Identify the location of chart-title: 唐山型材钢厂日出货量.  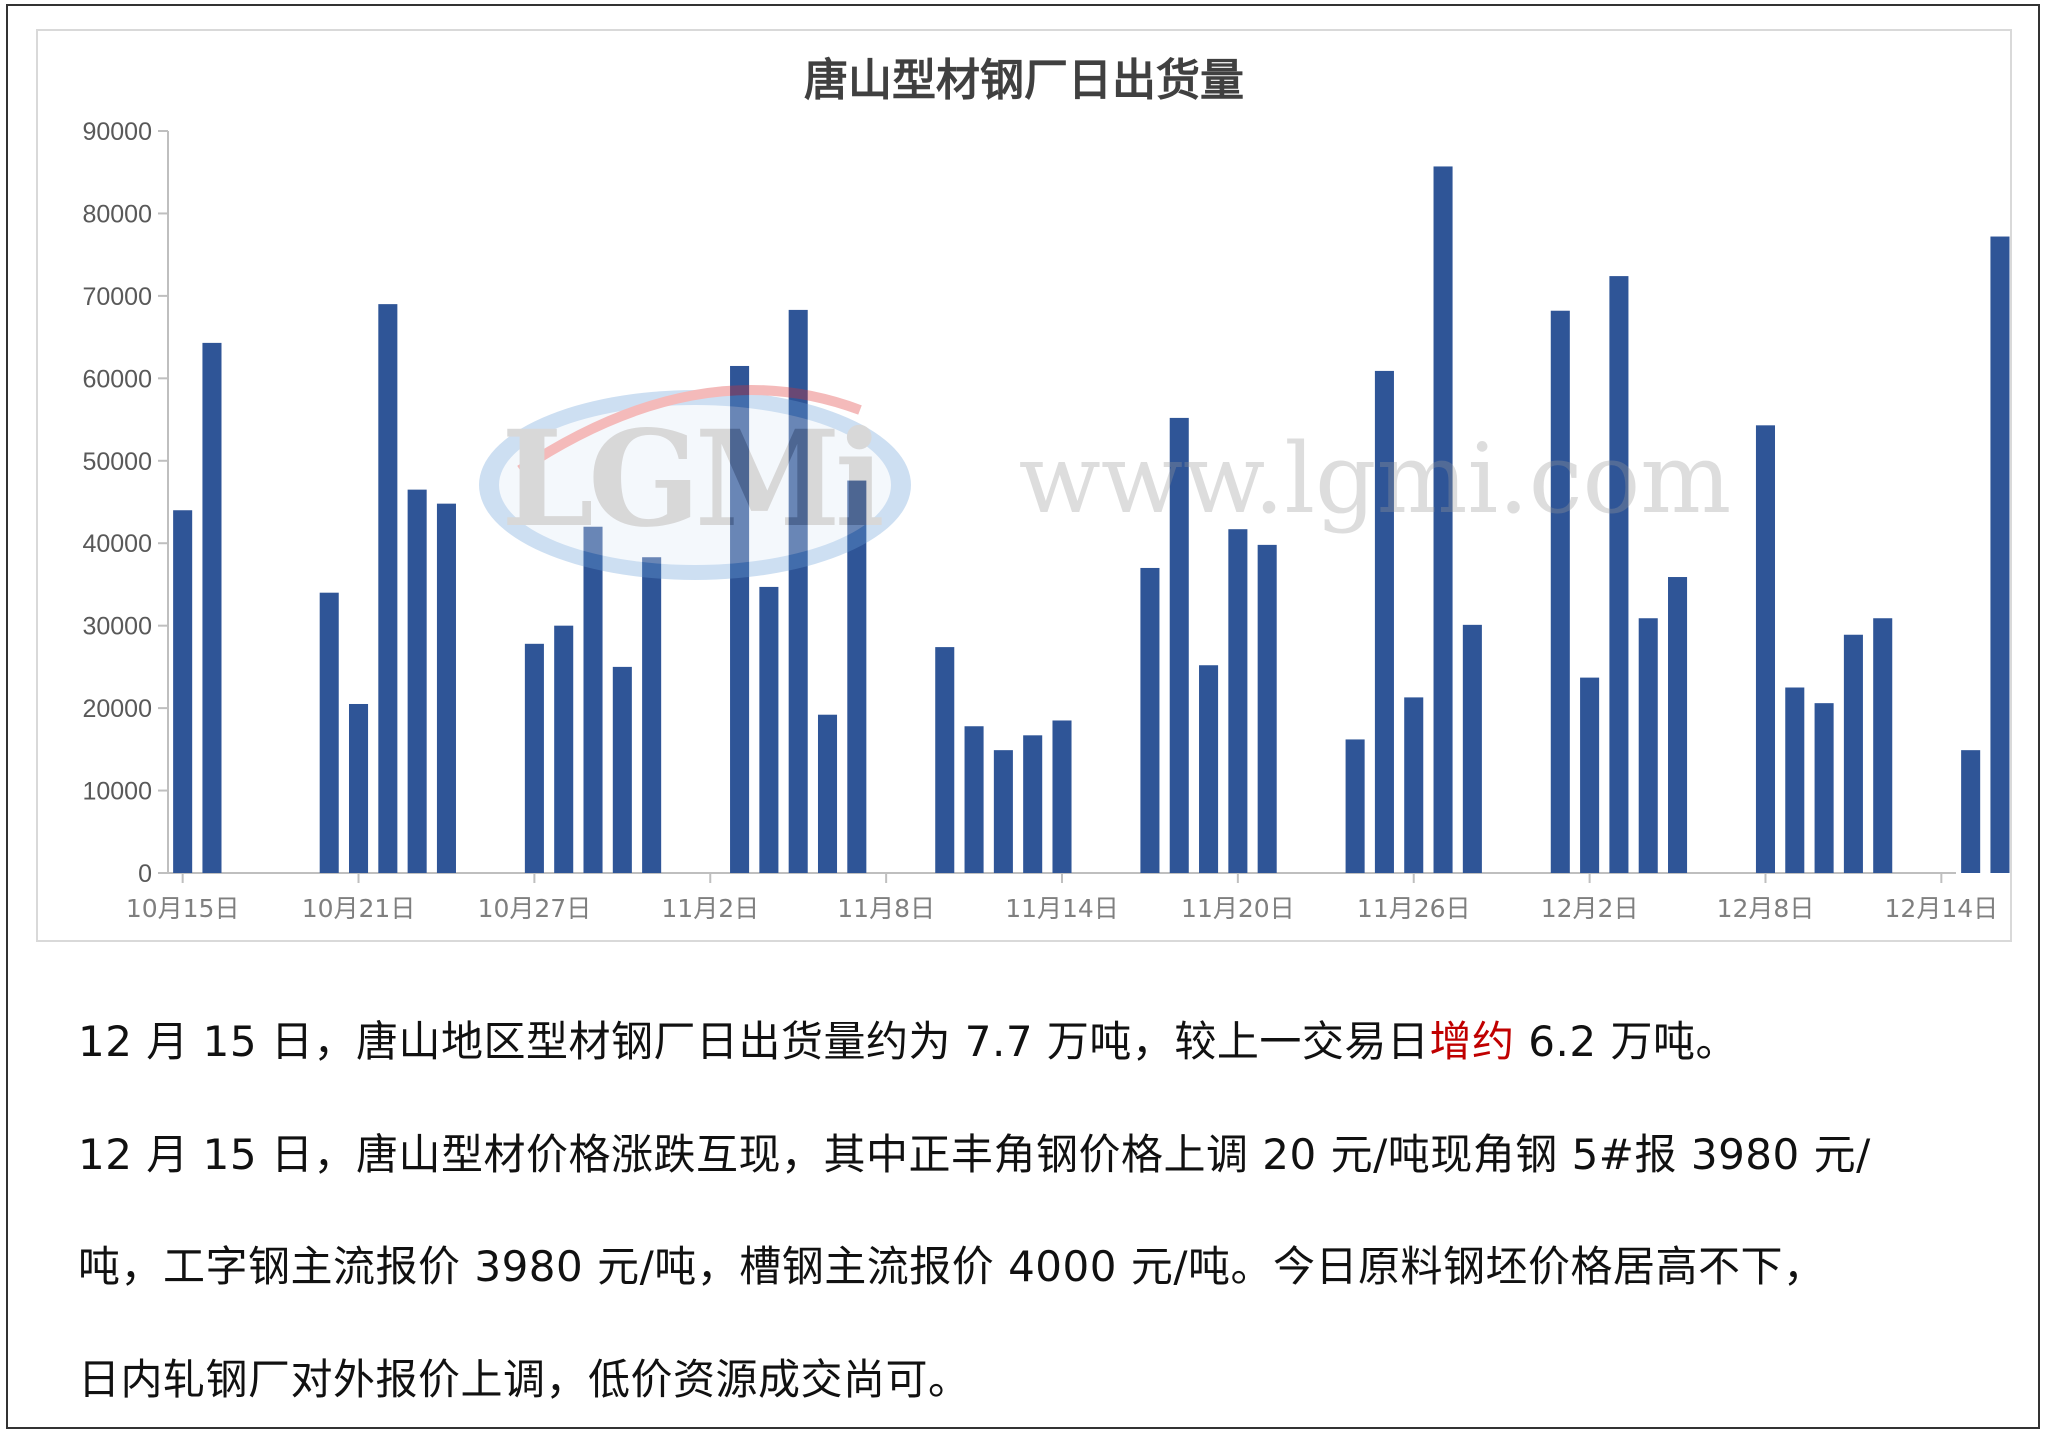
(1024, 80).